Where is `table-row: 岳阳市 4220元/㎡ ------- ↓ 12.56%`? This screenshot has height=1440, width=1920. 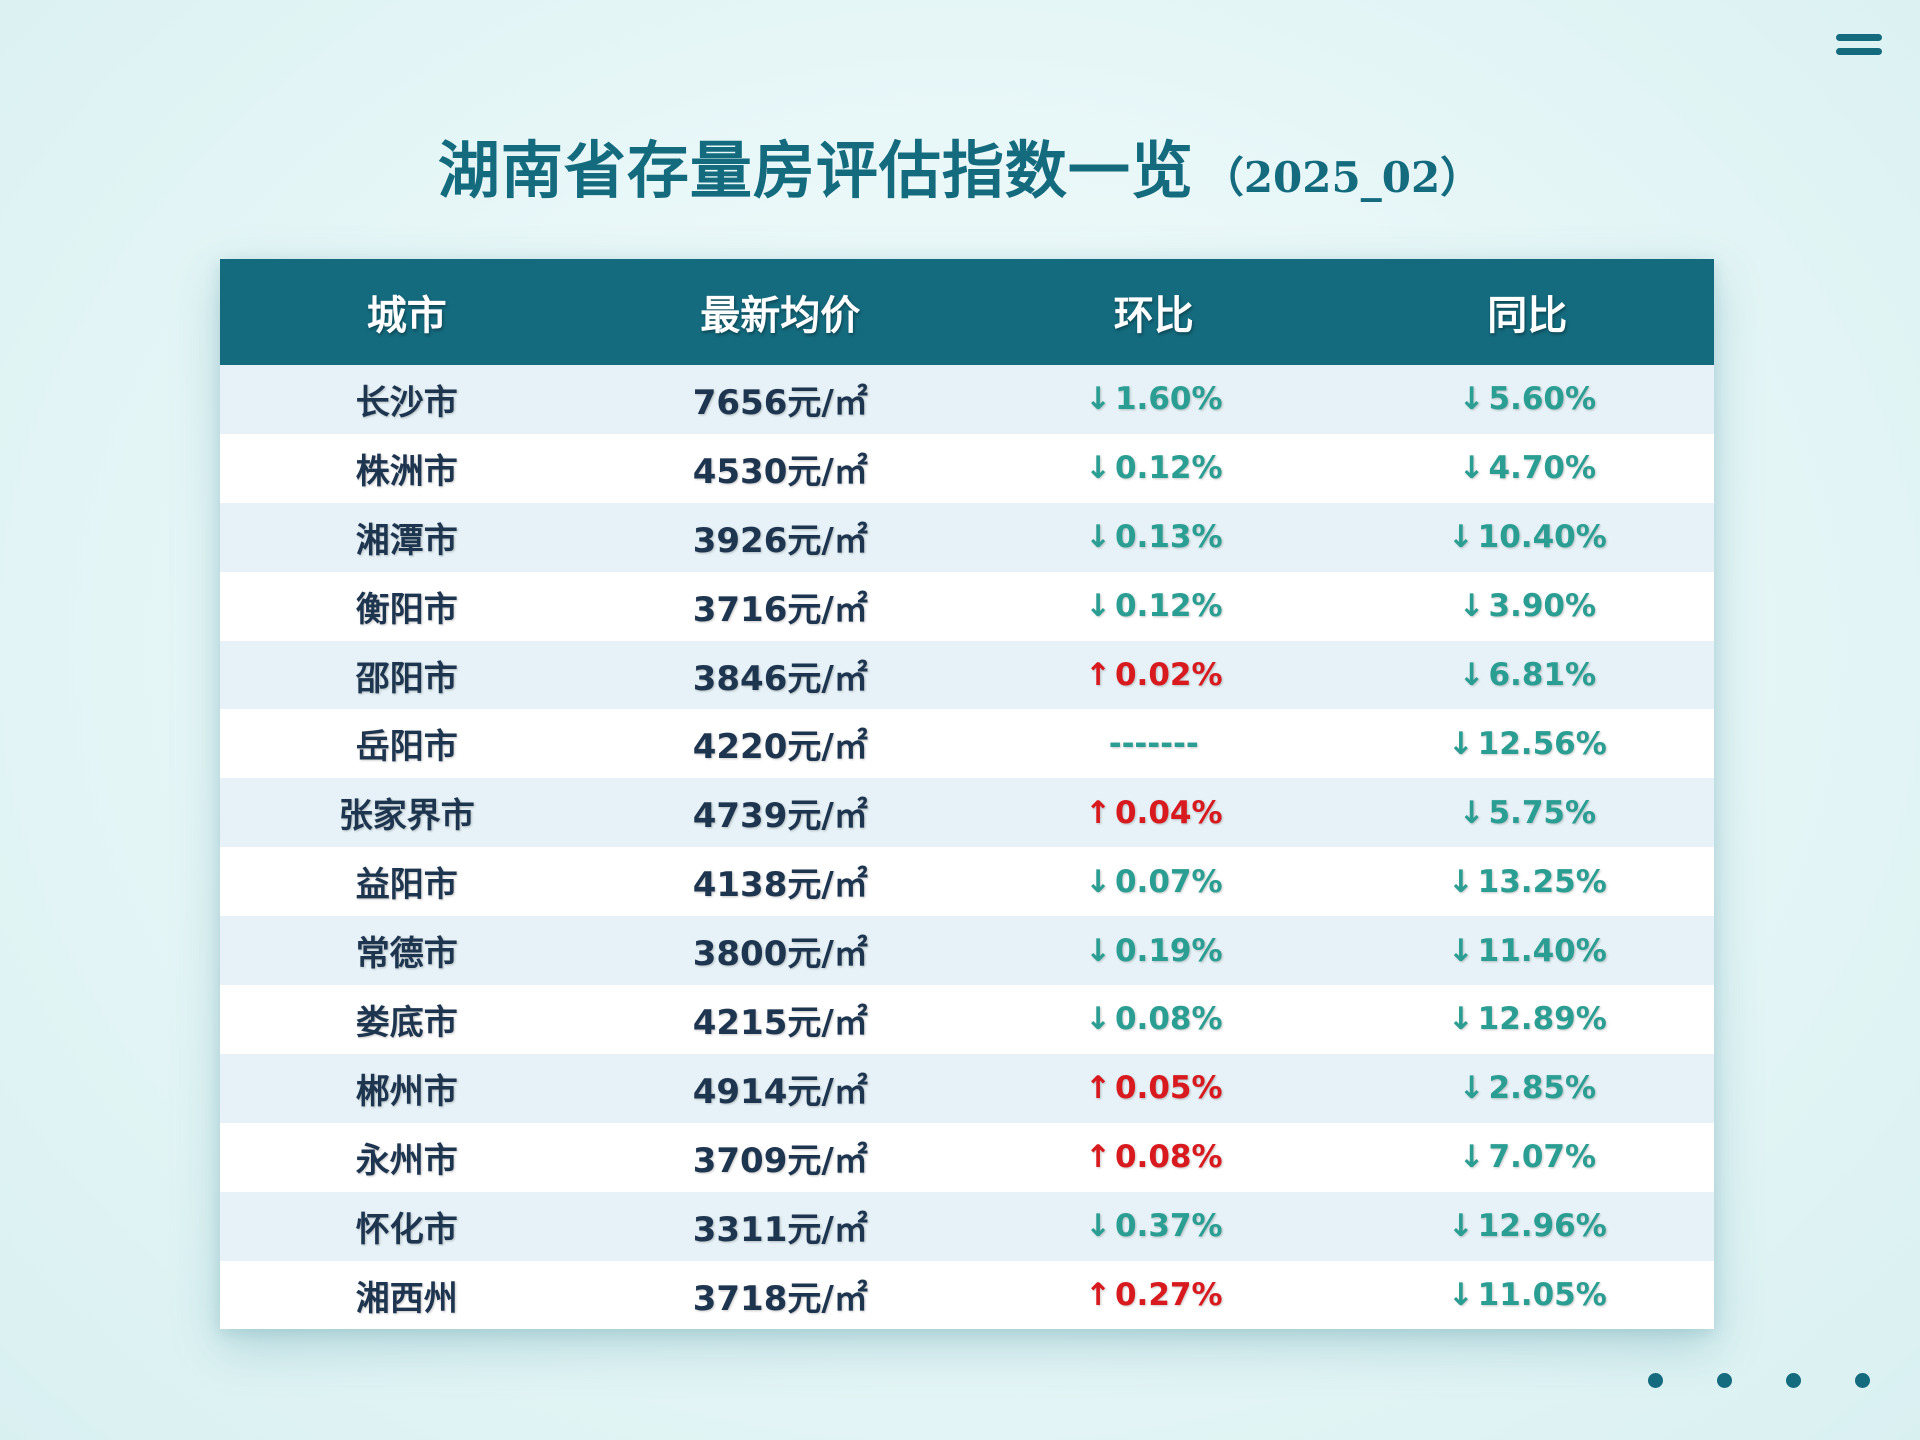 table-row: 岳阳市 4220元/㎡ ------- ↓ 12.56% is located at coordinates (967, 744).